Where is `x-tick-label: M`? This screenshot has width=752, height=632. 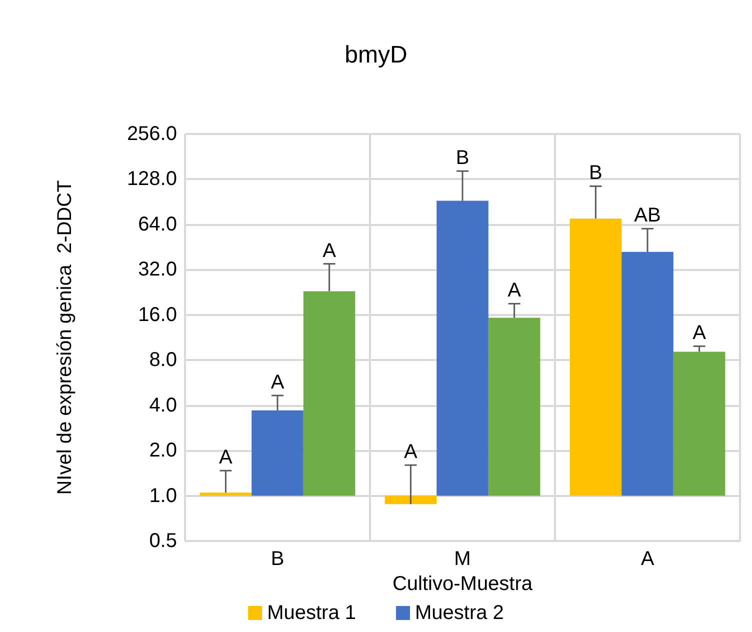
x-tick-label: M is located at coordinates (462, 559).